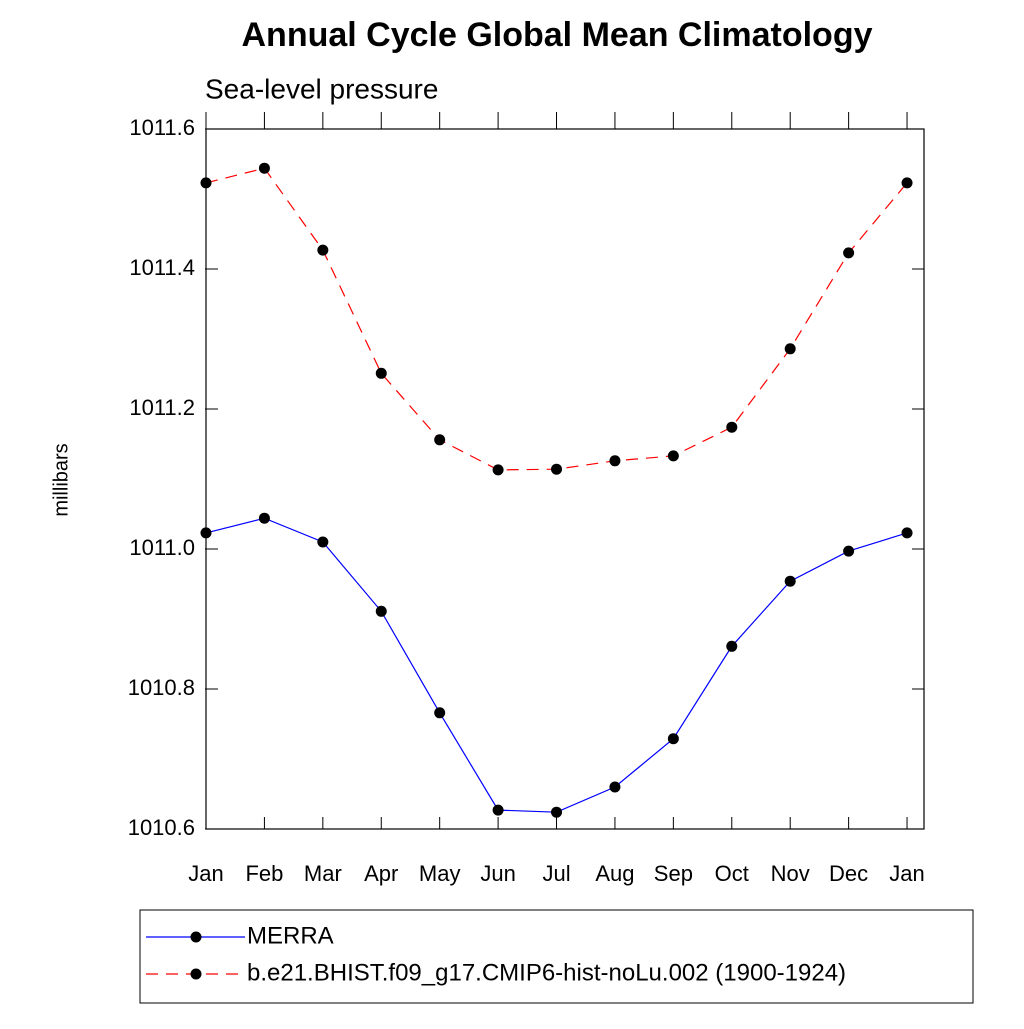 The image size is (1024, 1029). I want to click on legend-label: MERRA, so click(290, 935).